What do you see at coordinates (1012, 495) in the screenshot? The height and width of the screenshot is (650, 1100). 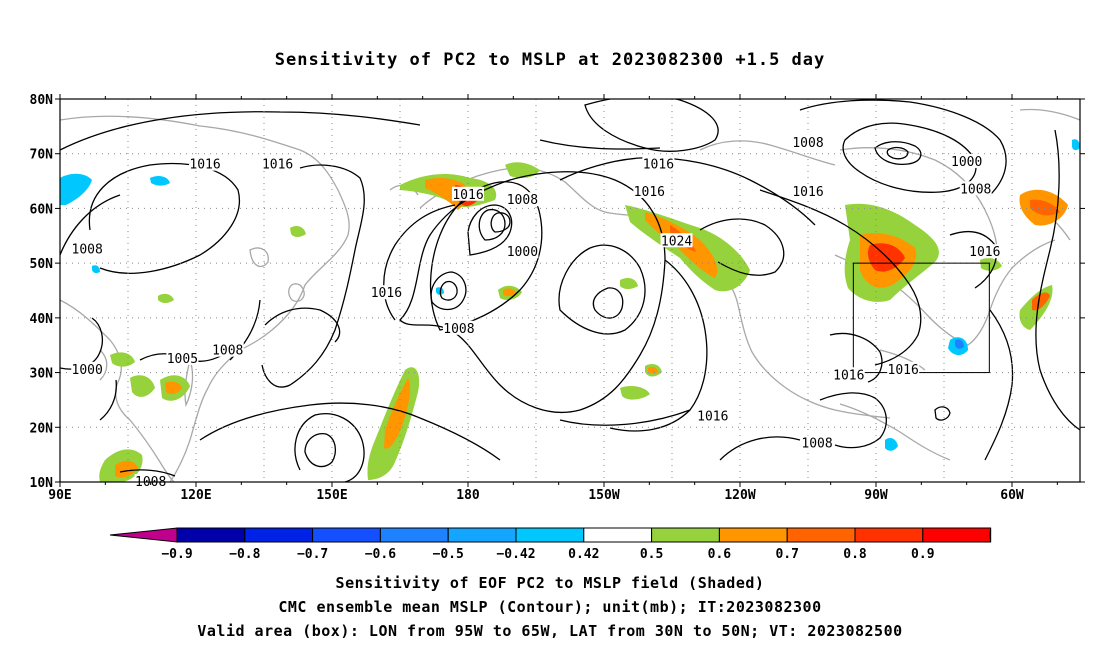 I see `x-tick-label: 60W` at bounding box center [1012, 495].